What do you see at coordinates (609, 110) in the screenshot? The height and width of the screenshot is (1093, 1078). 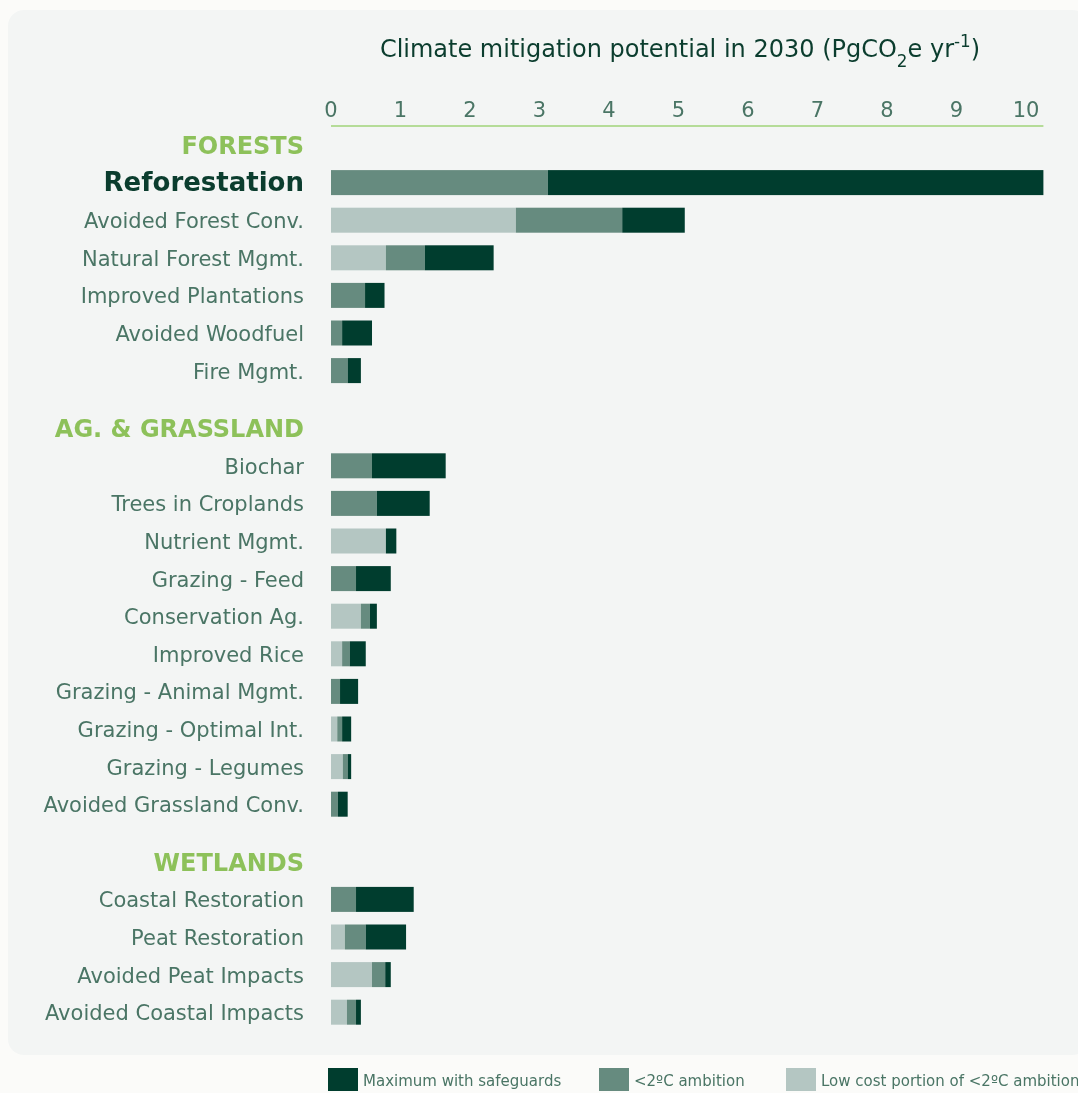 I see `x-tick-label: 4` at bounding box center [609, 110].